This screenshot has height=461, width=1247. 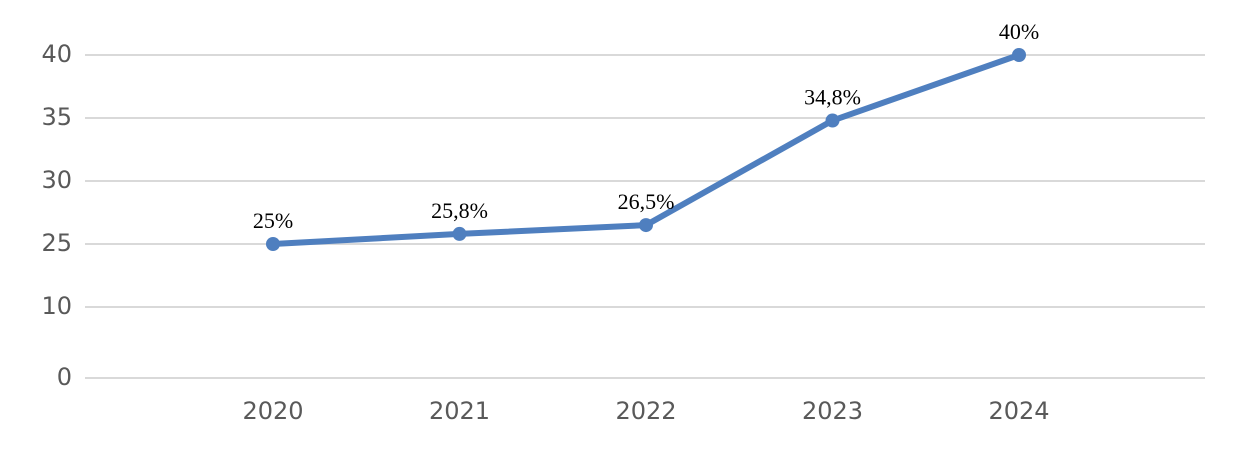 What do you see at coordinates (832, 97) in the screenshot?
I see `data-label: 34,8%` at bounding box center [832, 97].